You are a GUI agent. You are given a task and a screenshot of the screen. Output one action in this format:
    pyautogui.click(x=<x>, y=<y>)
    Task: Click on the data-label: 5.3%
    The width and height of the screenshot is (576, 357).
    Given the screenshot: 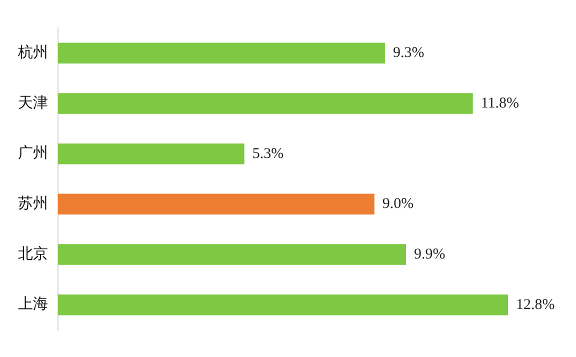 What is the action you would take?
    pyautogui.click(x=268, y=154)
    